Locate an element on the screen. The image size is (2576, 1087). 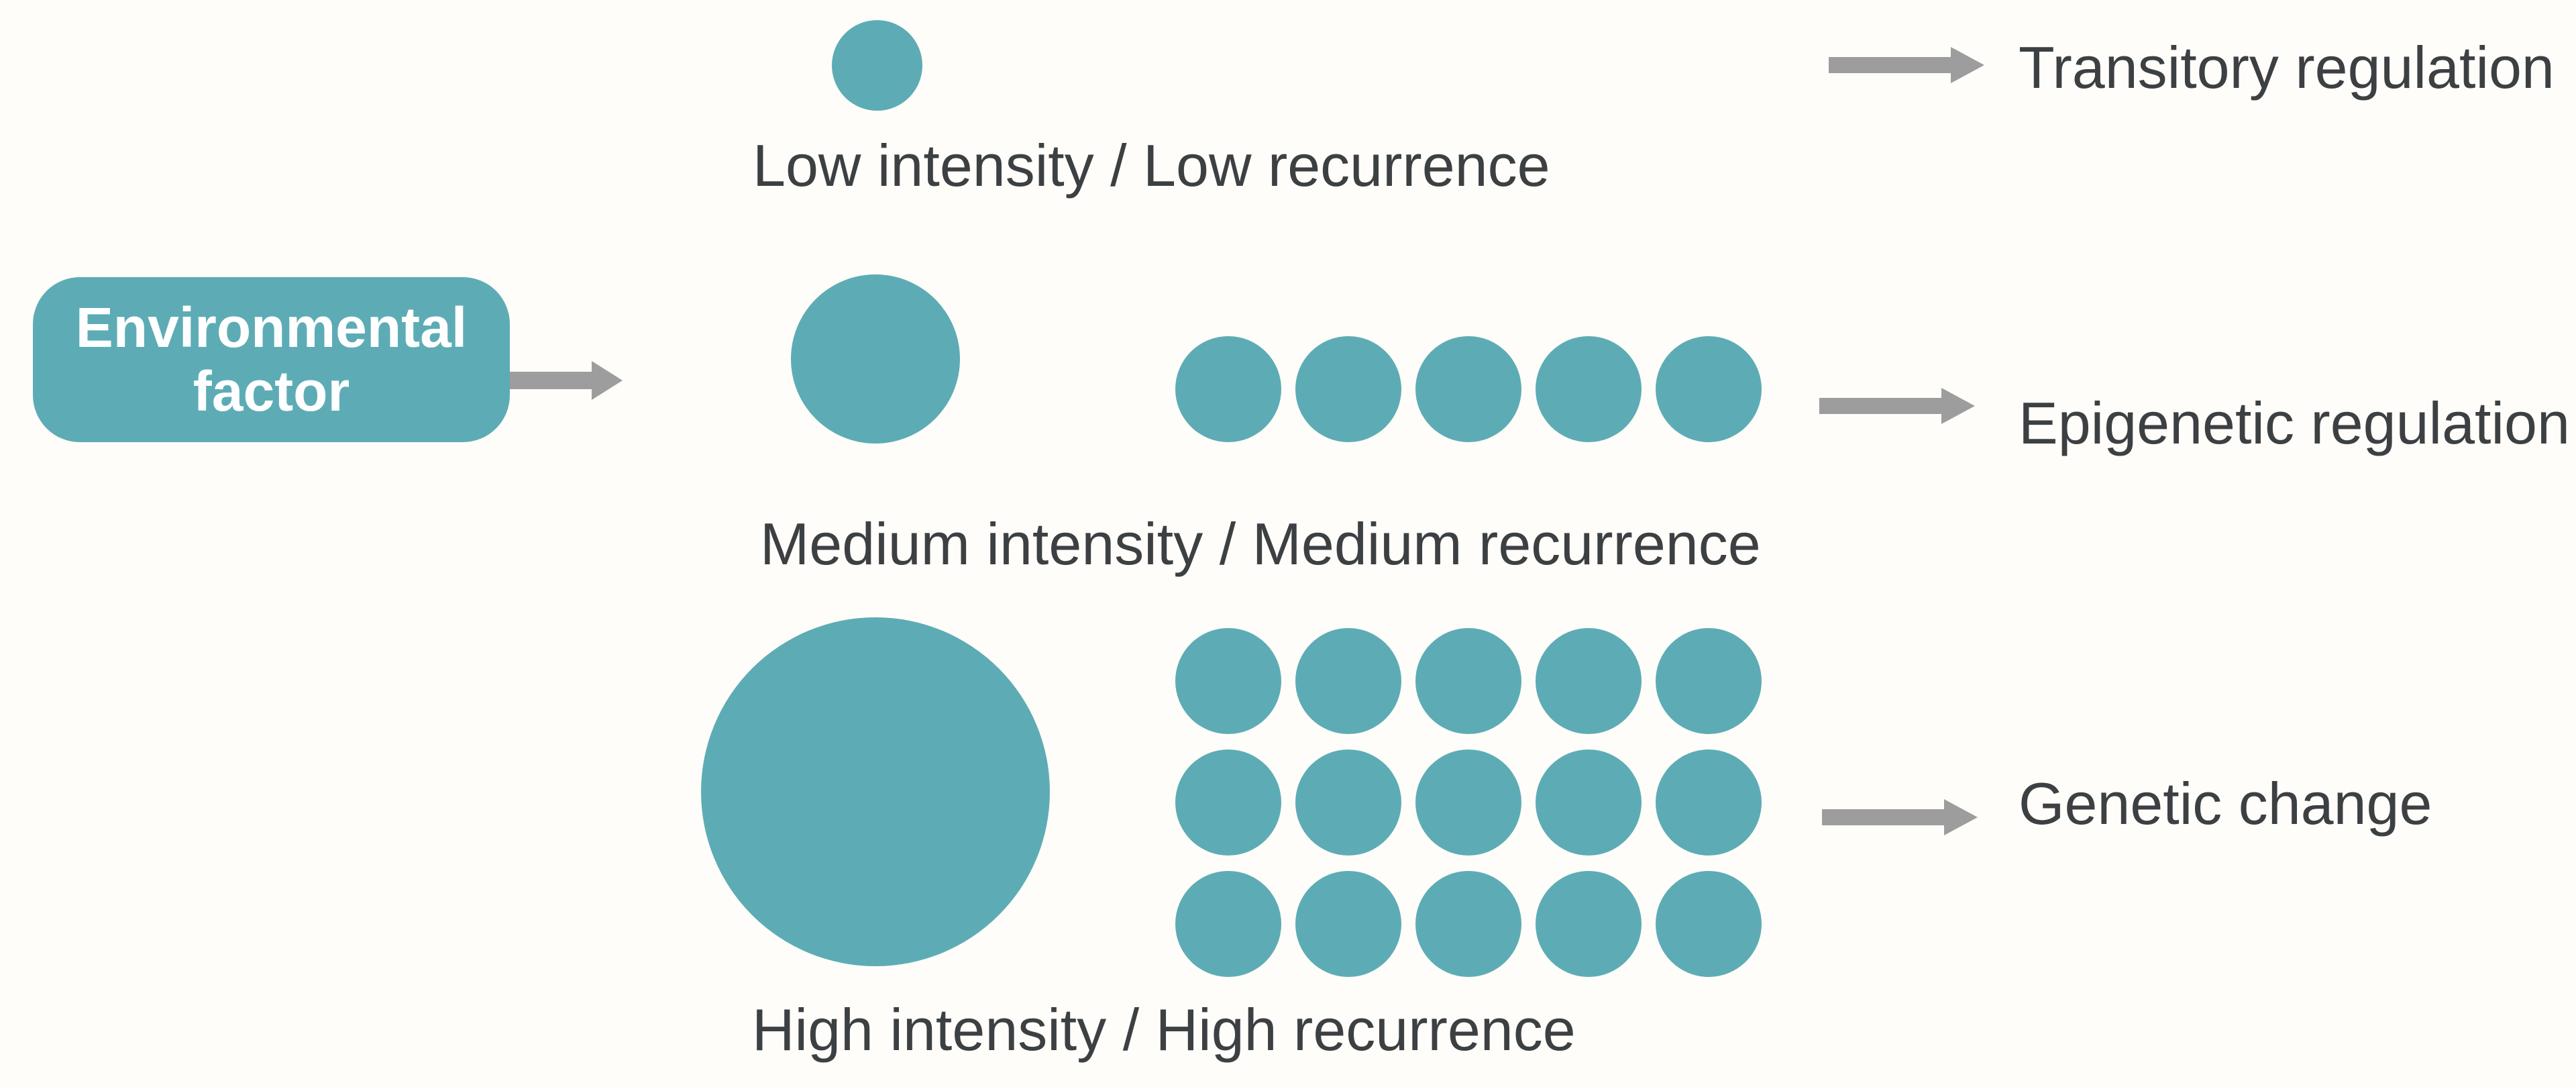
high-intensity-circle is located at coordinates (875, 791).